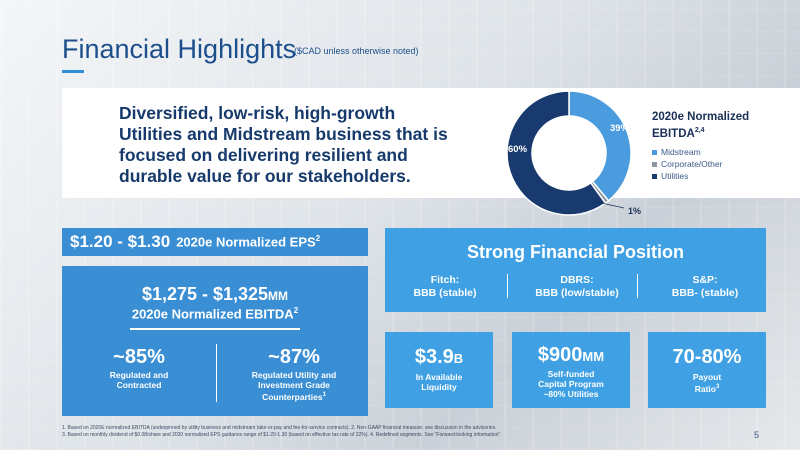 The height and width of the screenshot is (450, 800). Describe the element at coordinates (439, 387) in the screenshot. I see `liquidity-line2: Liquidity` at that location.